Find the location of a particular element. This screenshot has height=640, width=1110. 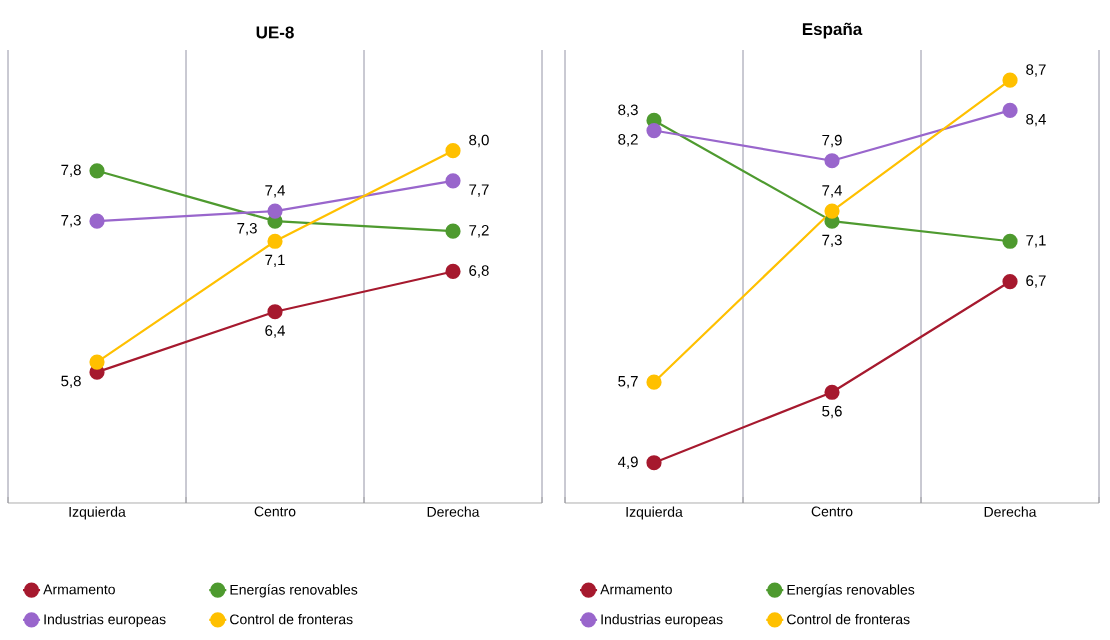

data-label: 6,7 is located at coordinates (1036, 281).